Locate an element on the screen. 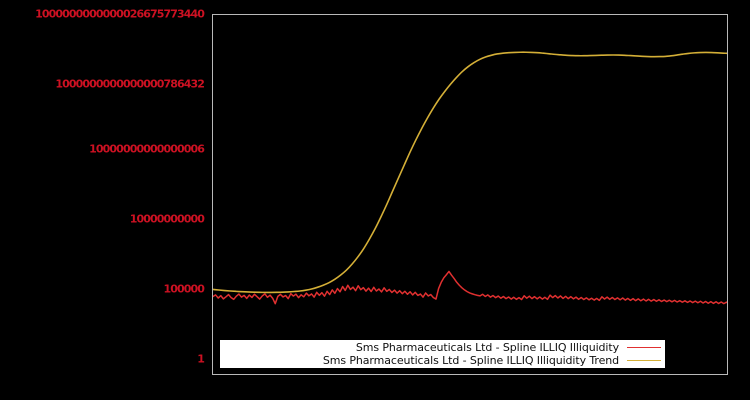 This screenshot has width=750, height=400. y-axis-tick-label: 1000000000000000786432 is located at coordinates (129, 84).